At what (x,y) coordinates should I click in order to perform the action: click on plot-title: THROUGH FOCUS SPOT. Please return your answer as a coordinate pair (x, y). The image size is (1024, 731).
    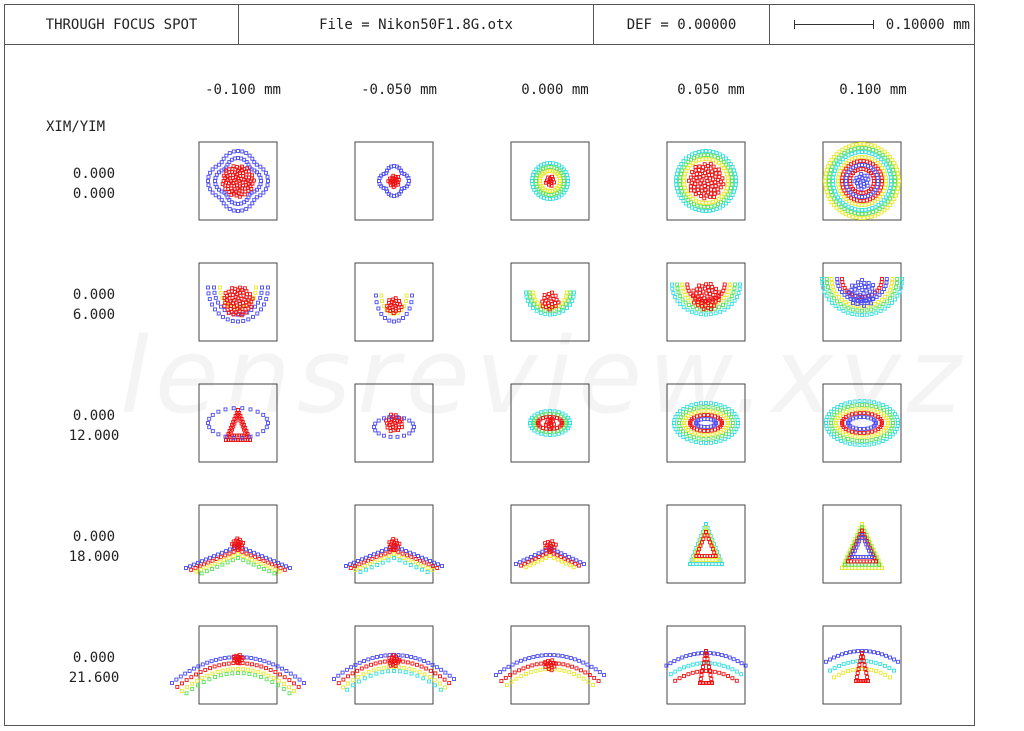
    Looking at the image, I should click on (122, 24).